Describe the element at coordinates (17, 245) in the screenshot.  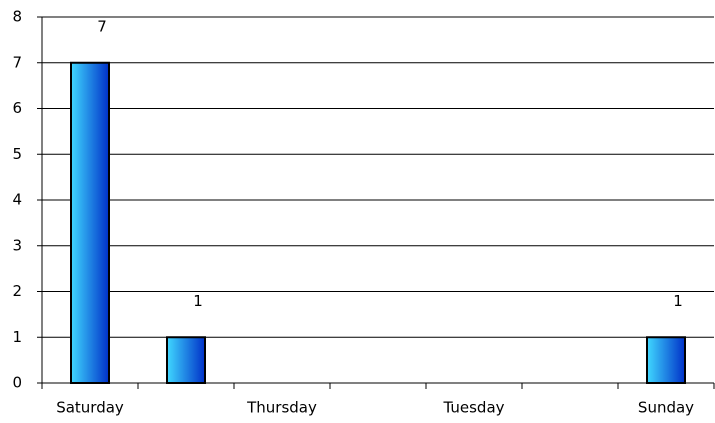
I see `y-tick-label: 3` at that location.